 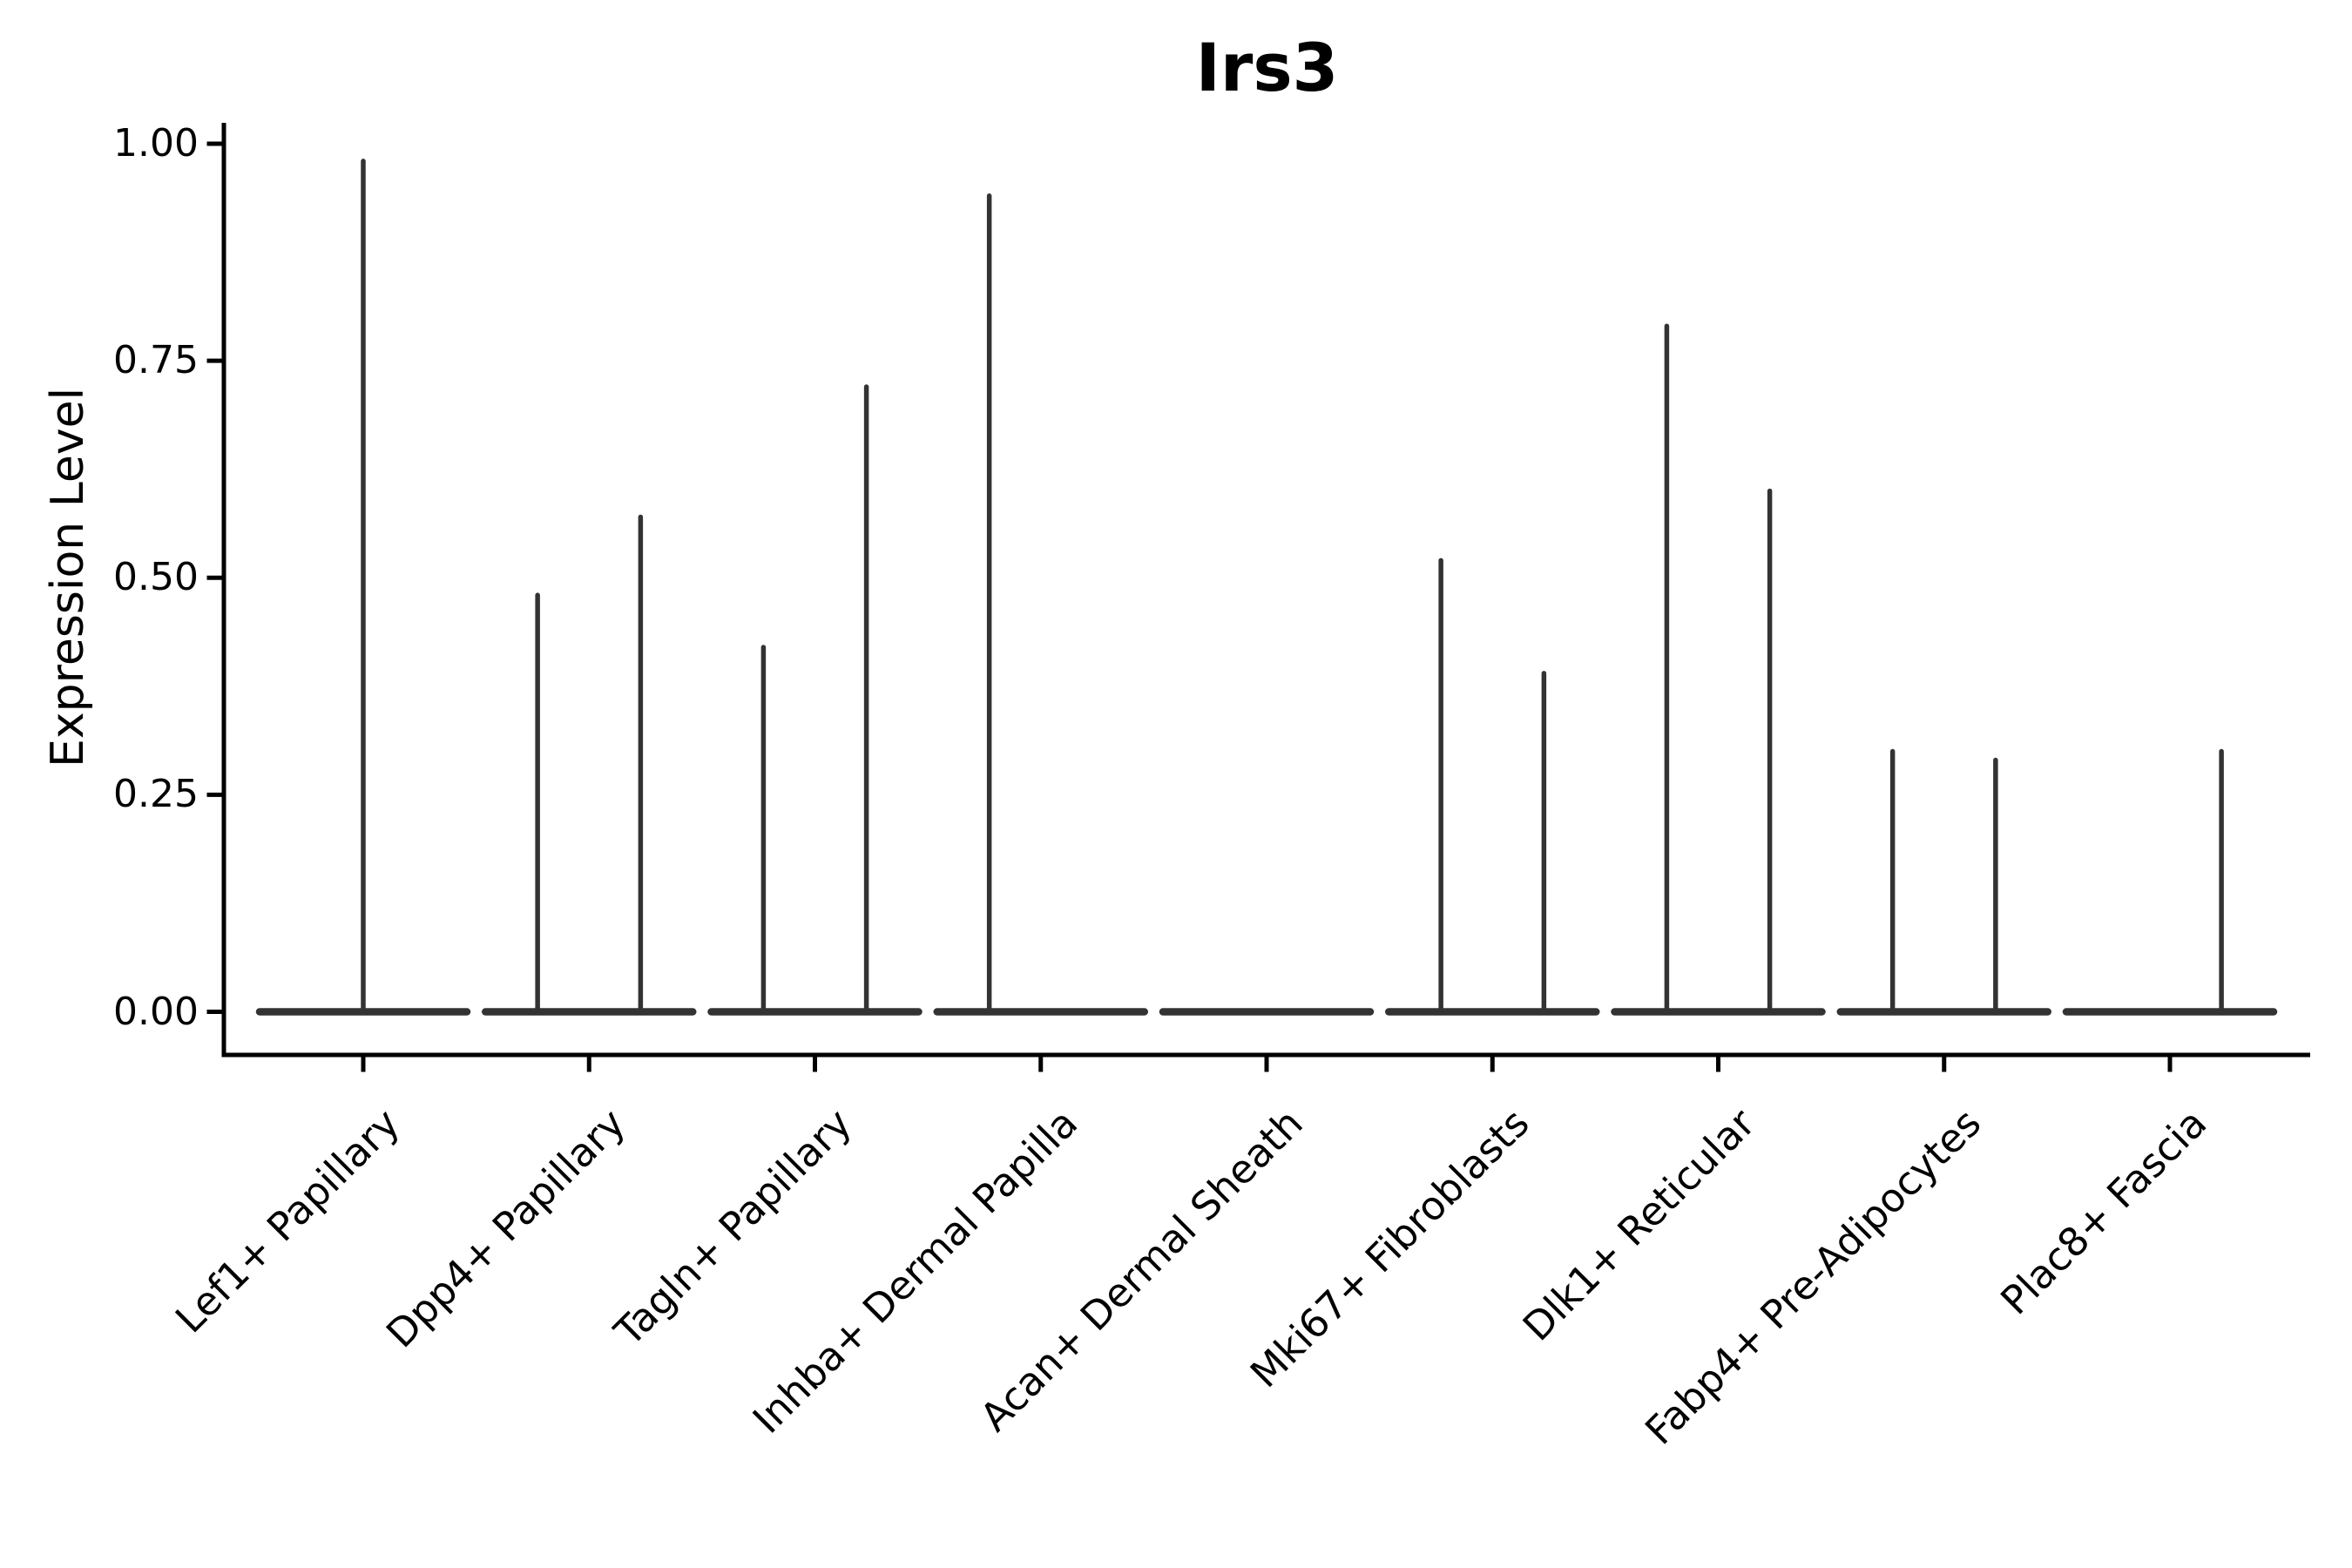 What do you see at coordinates (156, 577) in the screenshot?
I see `y-tick-label: 0.50` at bounding box center [156, 577].